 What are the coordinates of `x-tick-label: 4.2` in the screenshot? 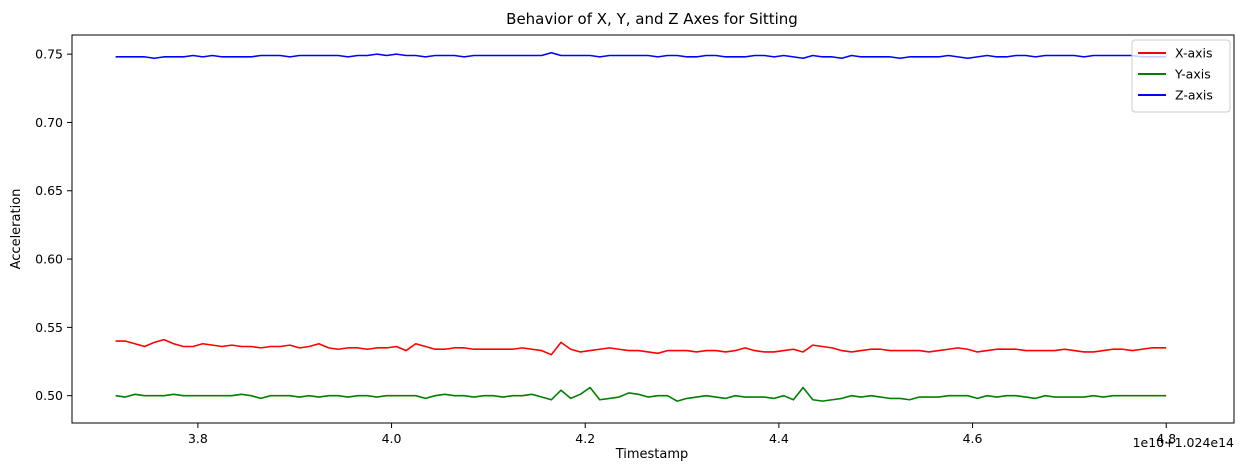 It's located at (585, 438).